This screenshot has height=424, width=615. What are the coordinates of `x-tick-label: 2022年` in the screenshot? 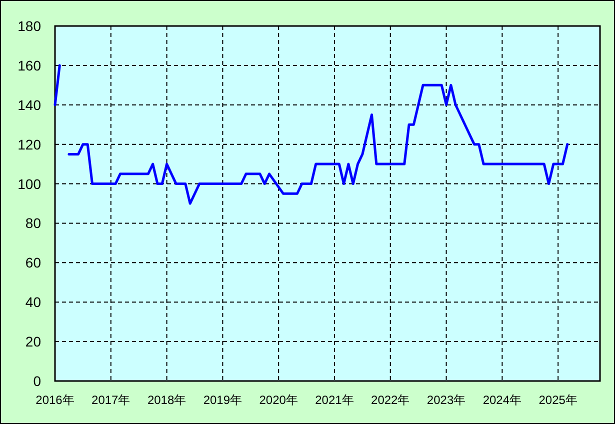 It's located at (390, 400).